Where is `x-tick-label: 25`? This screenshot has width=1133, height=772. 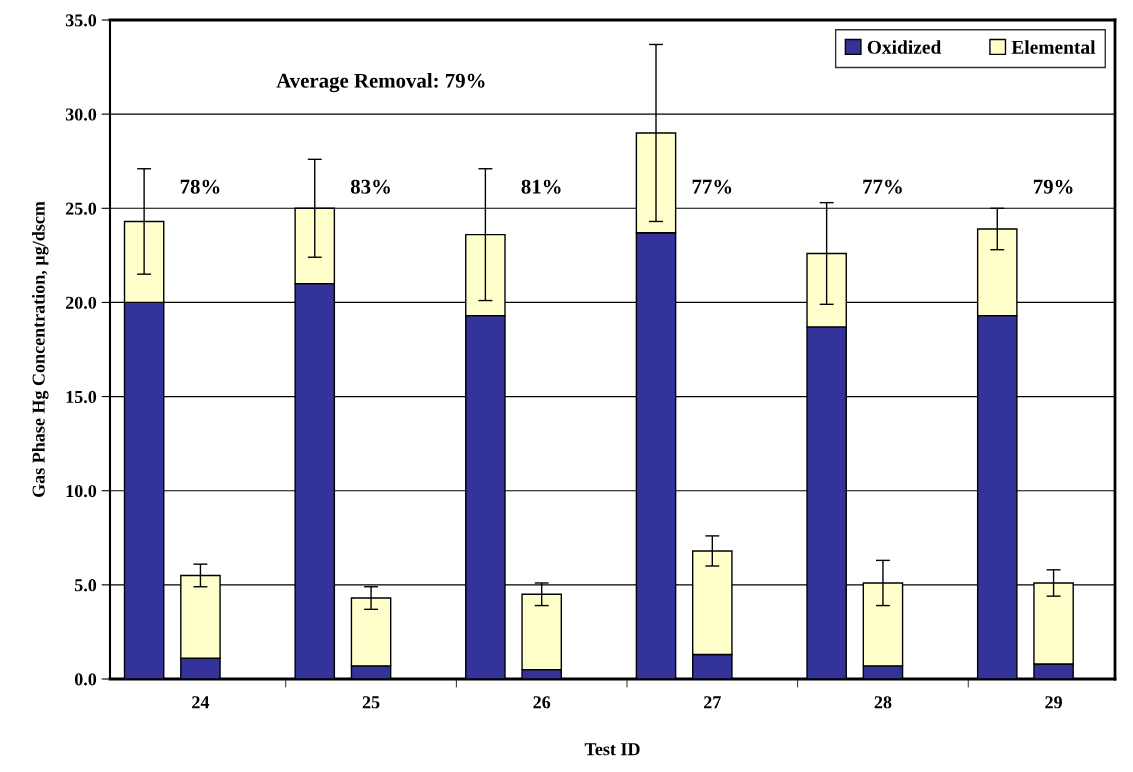
x-tick-label: 25 is located at coordinates (371, 702).